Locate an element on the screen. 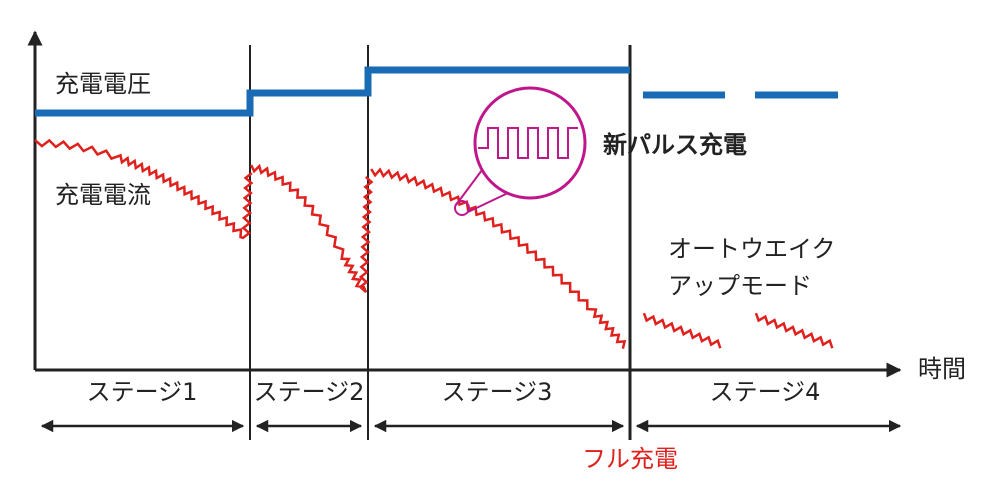 The width and height of the screenshot is (1000, 500). stage-label: ステージ4 is located at coordinates (765, 392).